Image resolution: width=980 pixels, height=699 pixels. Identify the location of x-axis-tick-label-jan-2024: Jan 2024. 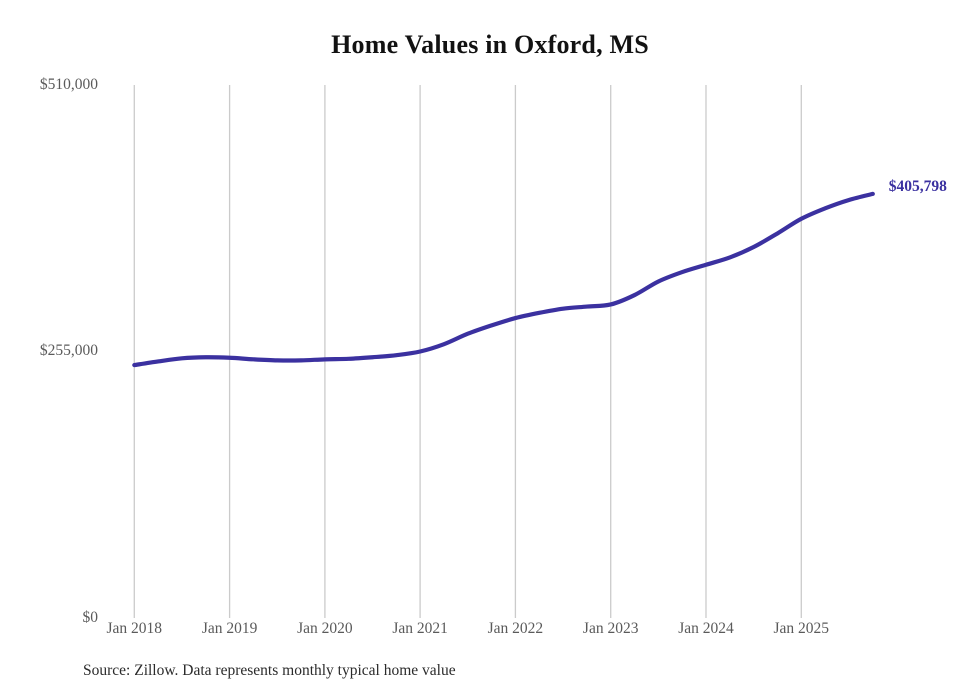
(706, 628).